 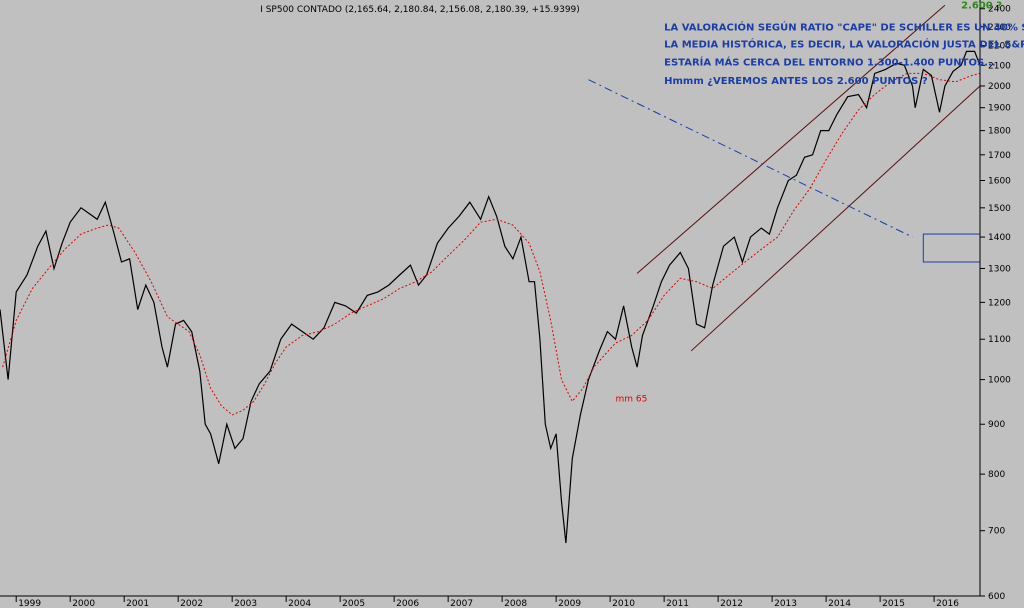 What do you see at coordinates (999, 303) in the screenshot?
I see `y-tick-label: 1200` at bounding box center [999, 303].